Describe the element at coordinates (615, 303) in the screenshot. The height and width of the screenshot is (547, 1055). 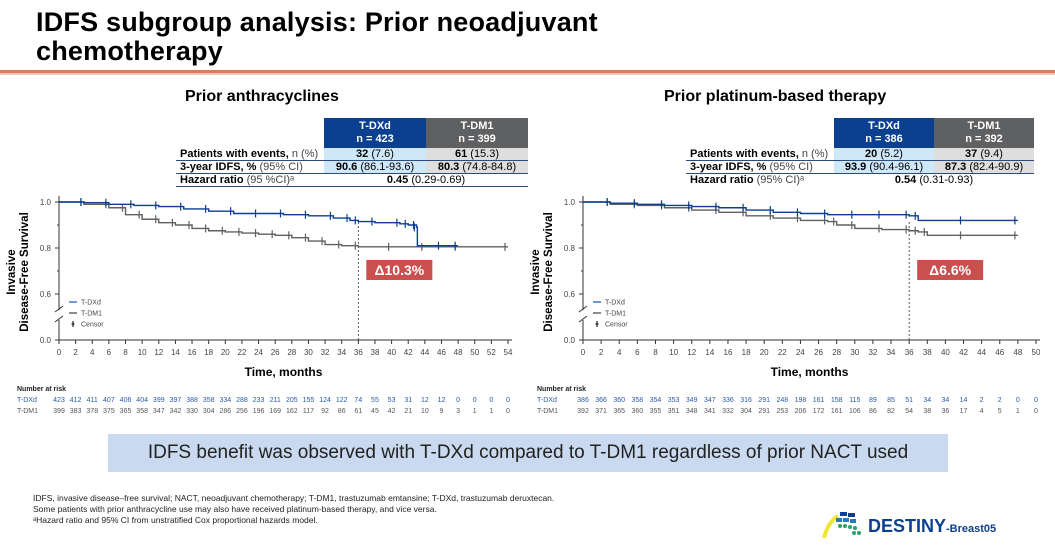
I see `legend-label-tdxd: T-DXd` at that location.